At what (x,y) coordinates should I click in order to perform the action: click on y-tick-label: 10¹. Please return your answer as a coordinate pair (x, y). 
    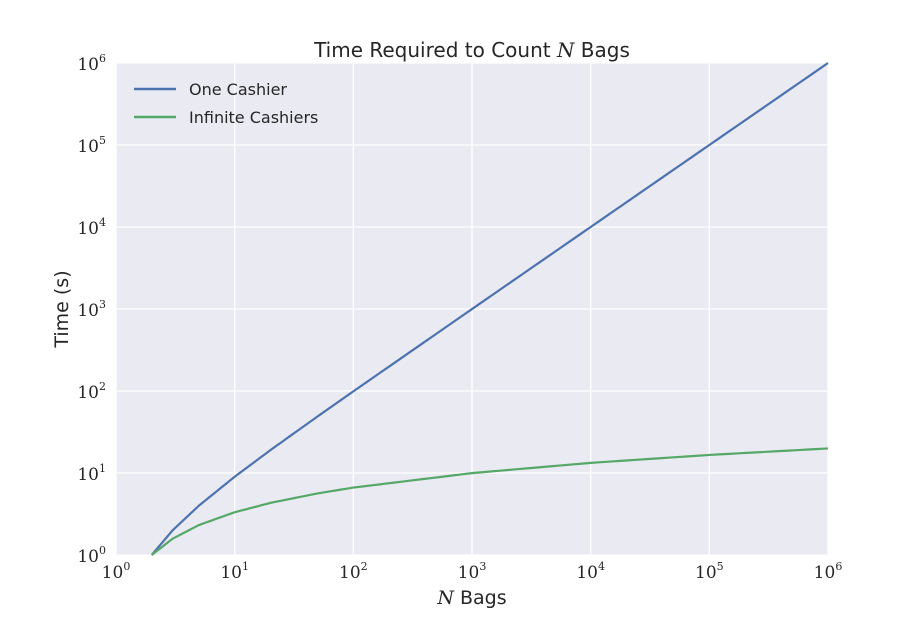
    Looking at the image, I should click on (91, 473).